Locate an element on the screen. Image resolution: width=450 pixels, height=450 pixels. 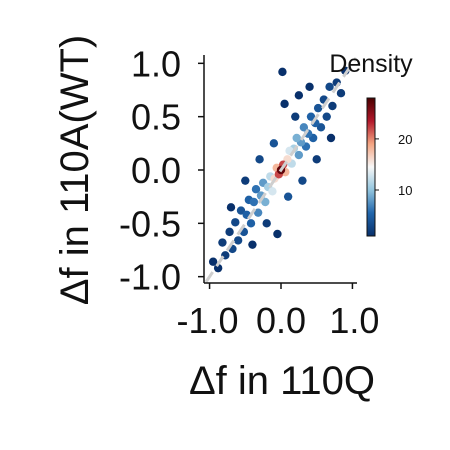
colorbar-ticks: 10 20 is located at coordinates (393, 165).